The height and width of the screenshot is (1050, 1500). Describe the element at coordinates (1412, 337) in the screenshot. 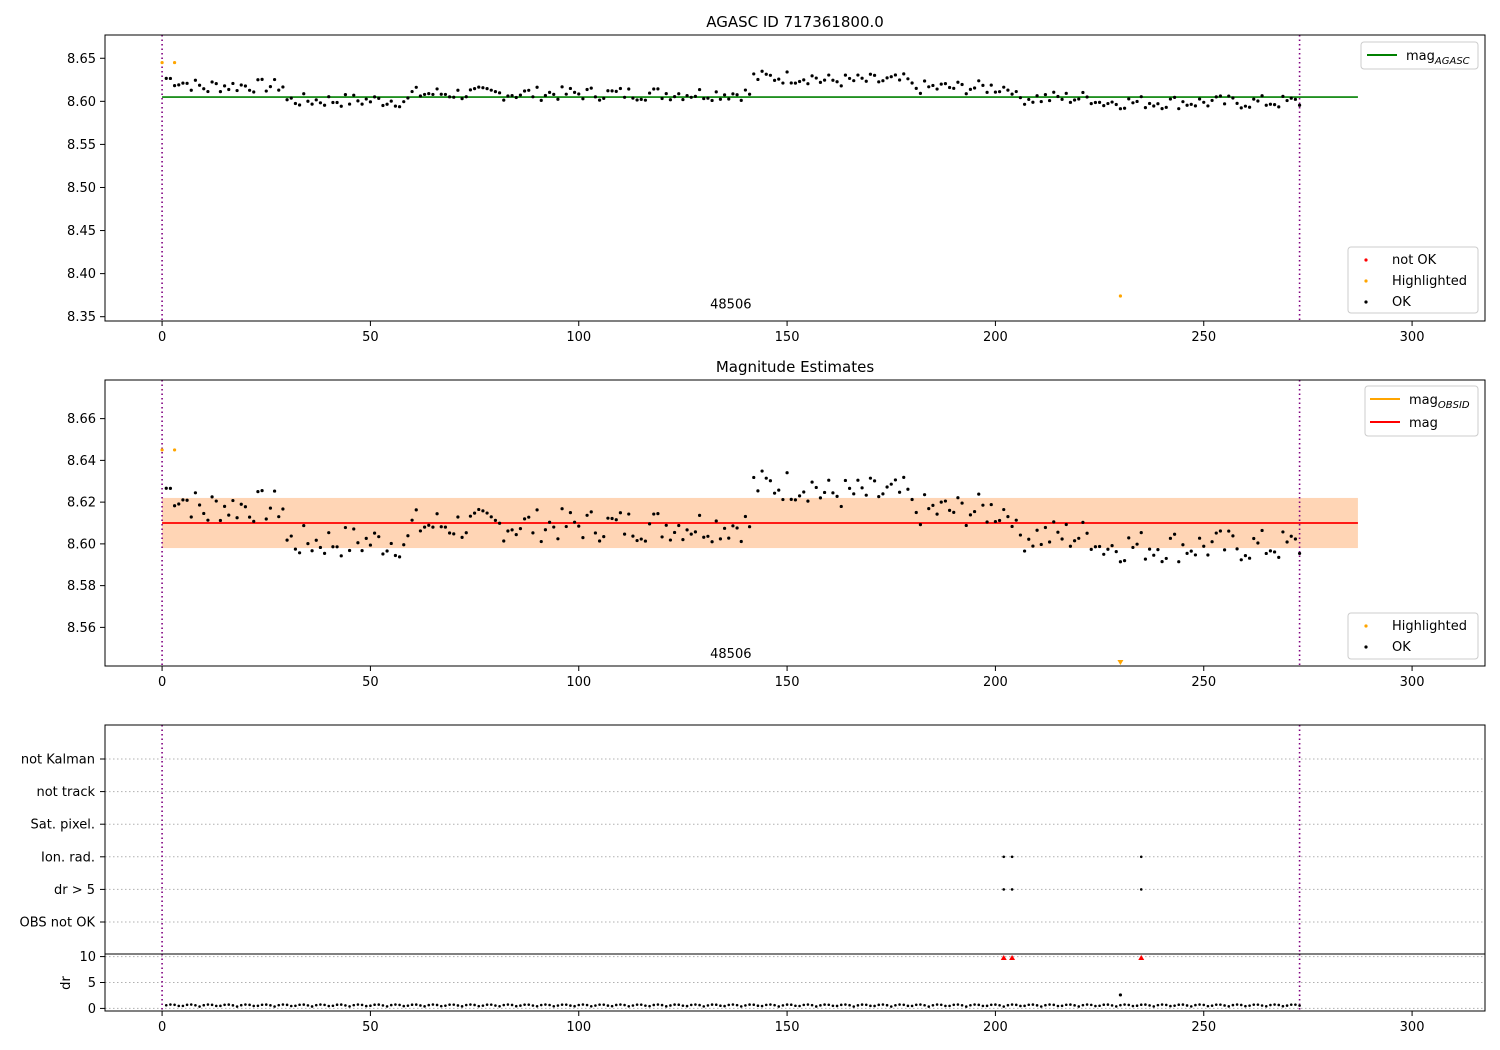

I see `x-tick-label: 300` at that location.